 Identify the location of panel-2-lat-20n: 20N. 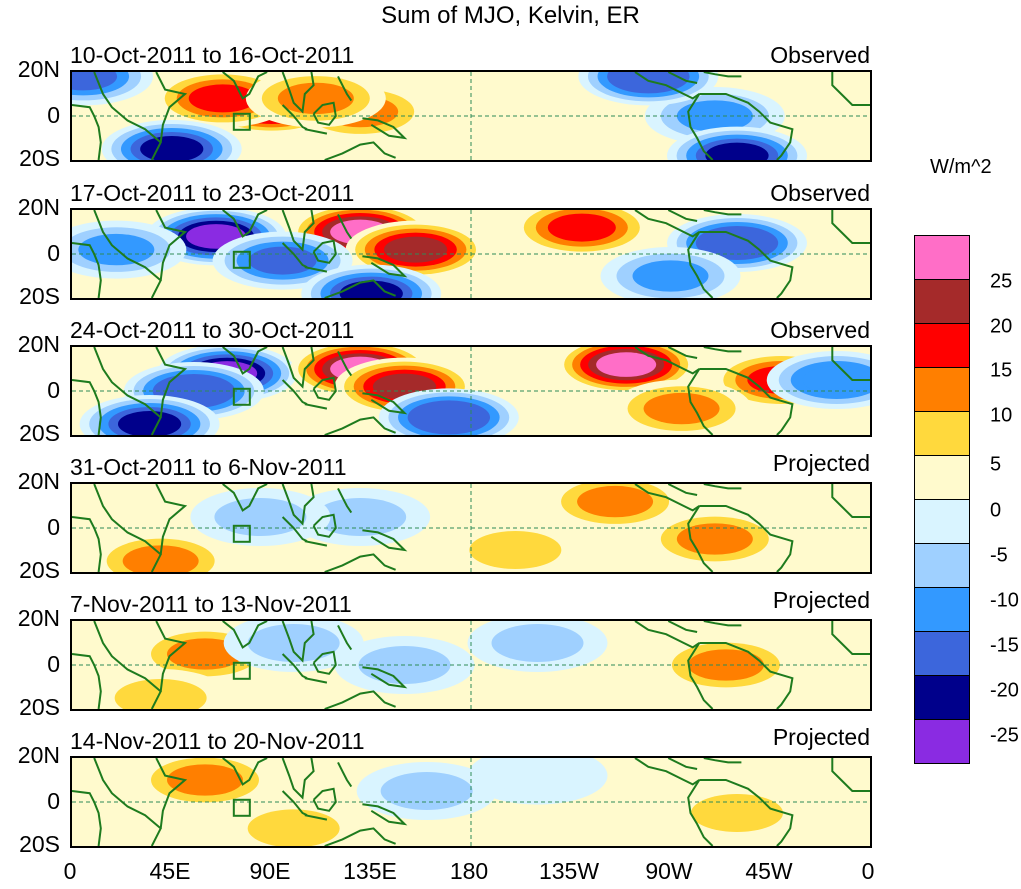
(38, 207).